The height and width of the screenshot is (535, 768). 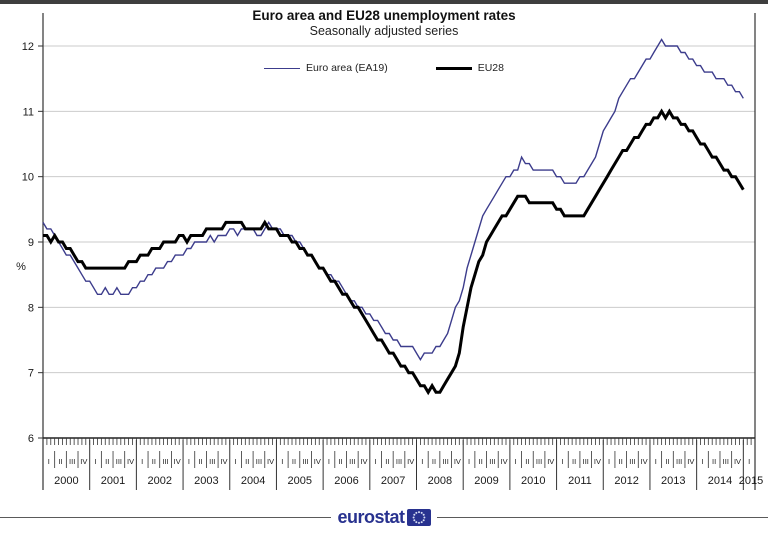 What do you see at coordinates (282, 68) in the screenshot?
I see `euro-area-line-sample-icon` at bounding box center [282, 68].